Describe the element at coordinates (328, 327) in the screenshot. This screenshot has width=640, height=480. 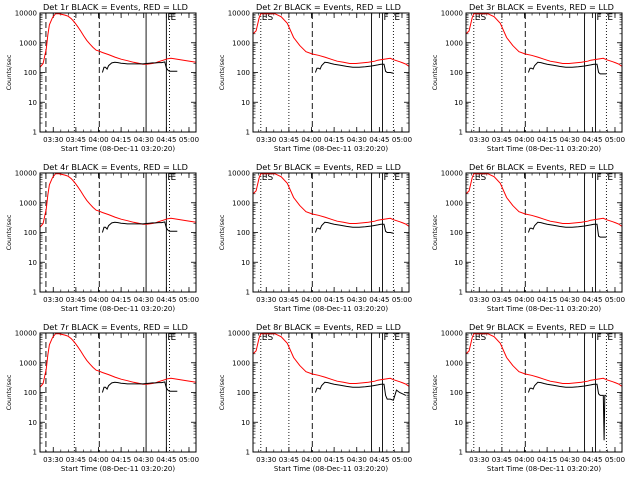
I see `chart-title: Det 8r BLACK = Events, RED = LLD` at that location.